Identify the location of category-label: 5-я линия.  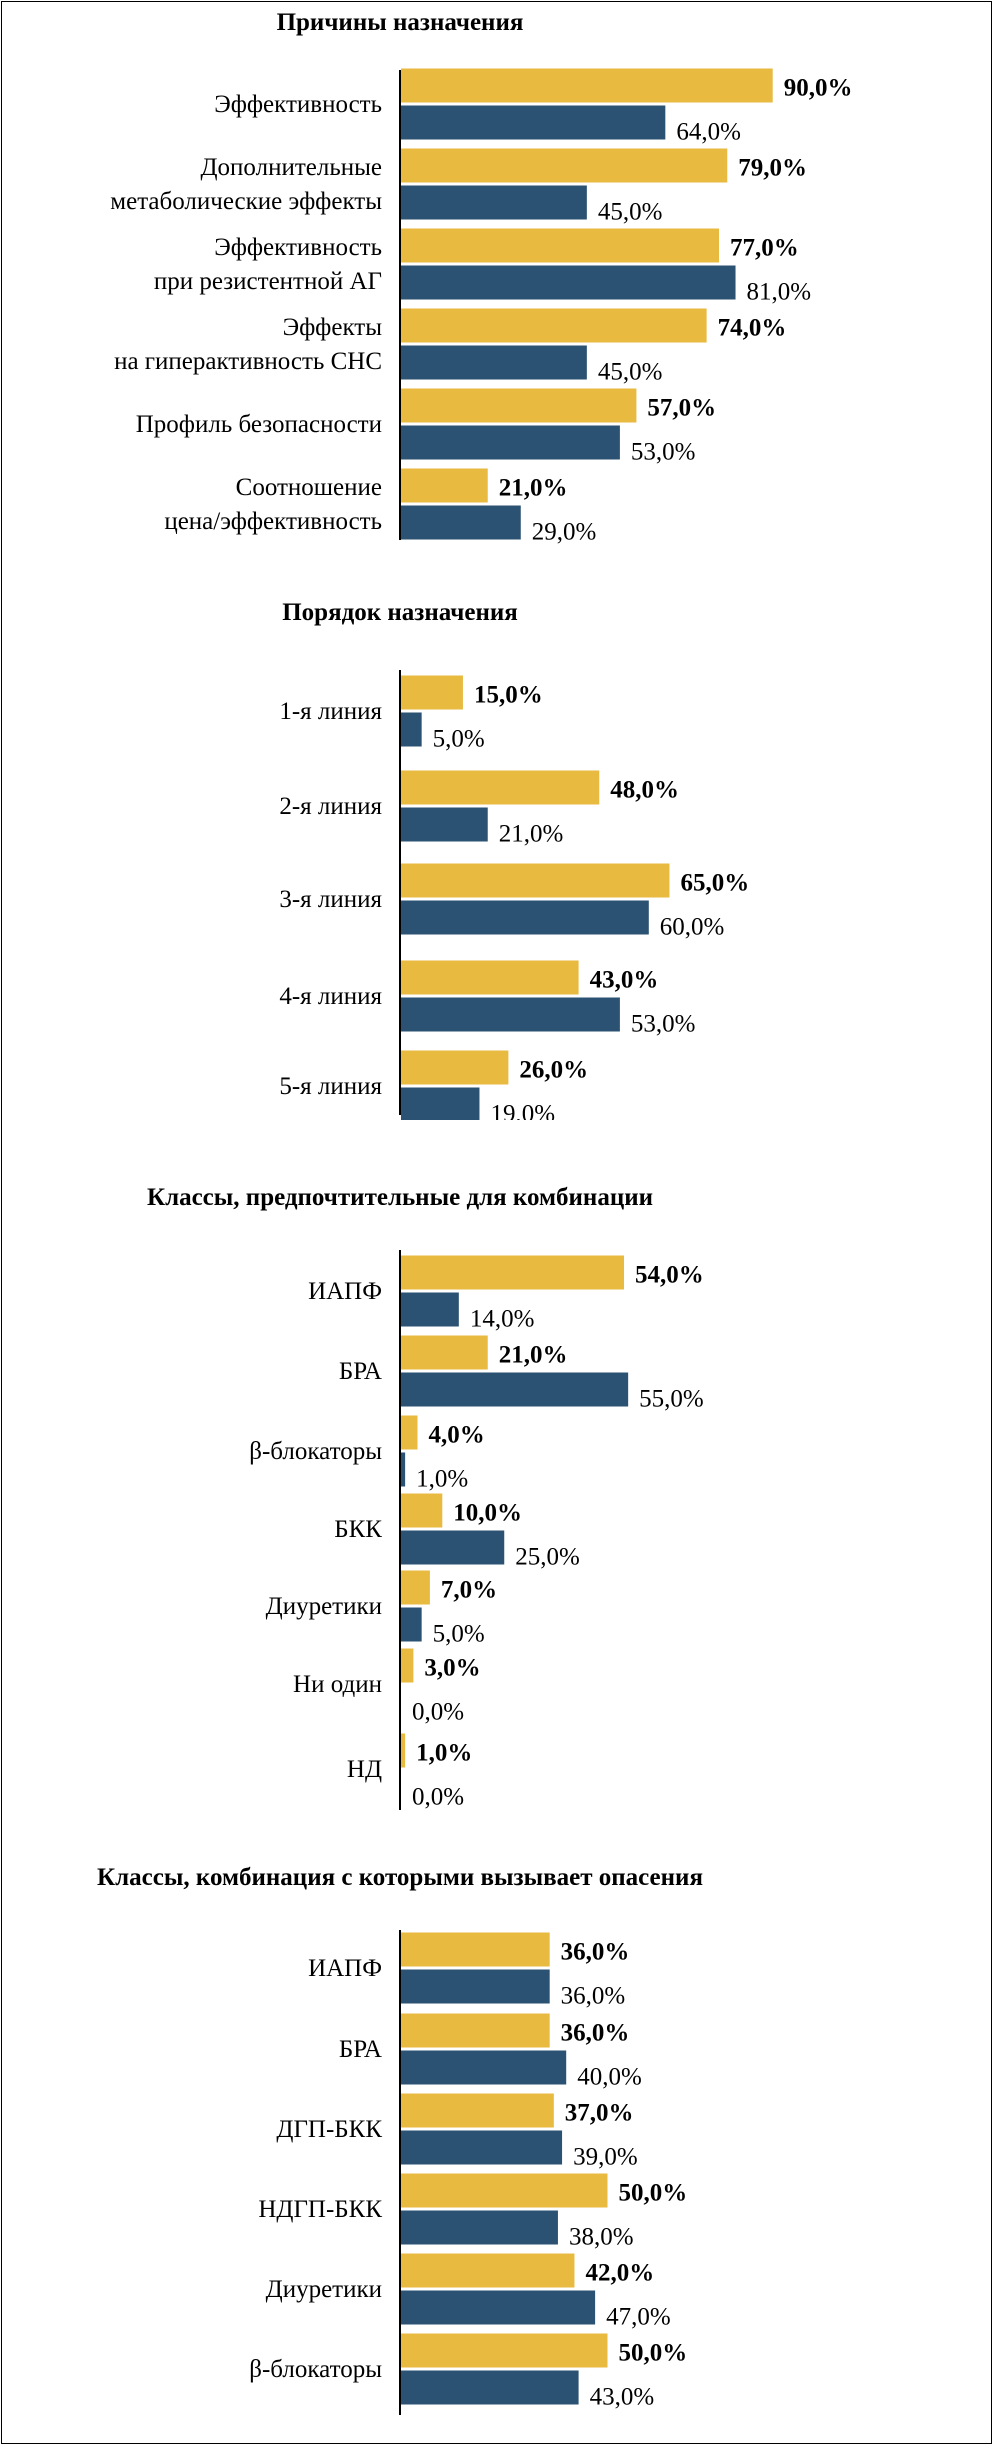
(330, 1086).